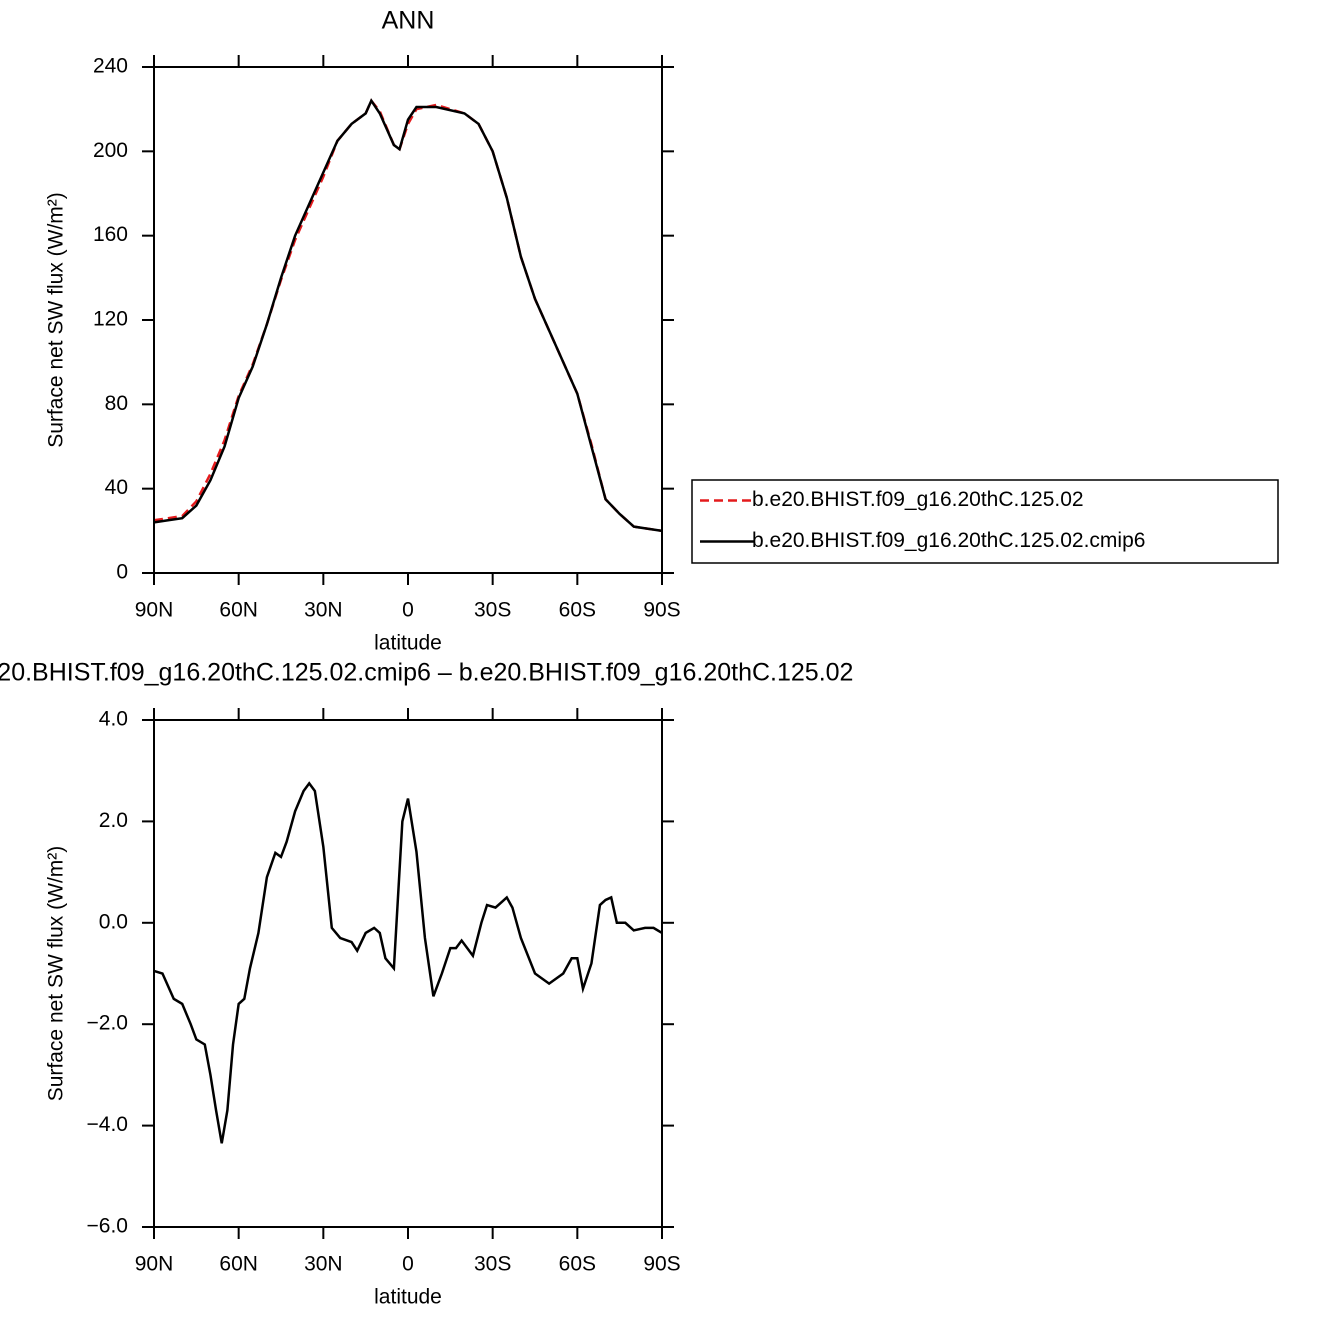  Describe the element at coordinates (918, 499) in the screenshot. I see `legend-label: b.e20.BHIST.f09_g16.20thC.125.02` at that location.